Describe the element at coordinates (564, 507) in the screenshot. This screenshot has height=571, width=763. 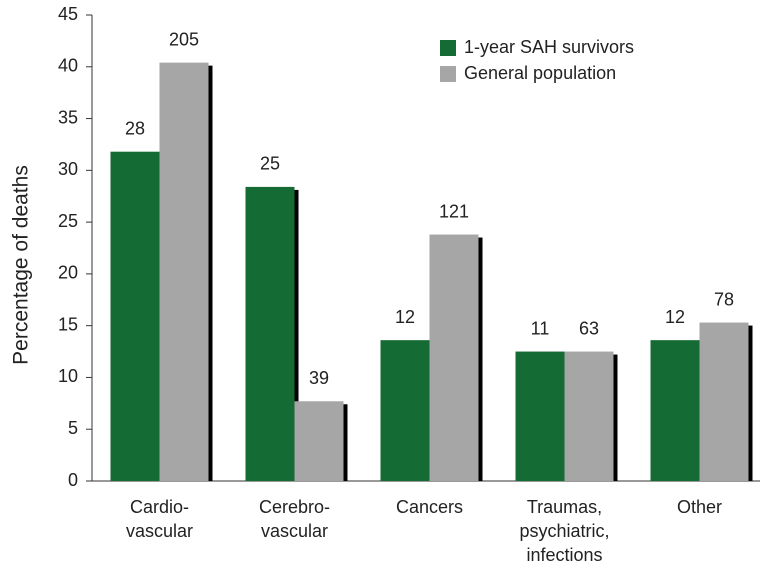
I see `x-tick-label: Traumas,` at that location.